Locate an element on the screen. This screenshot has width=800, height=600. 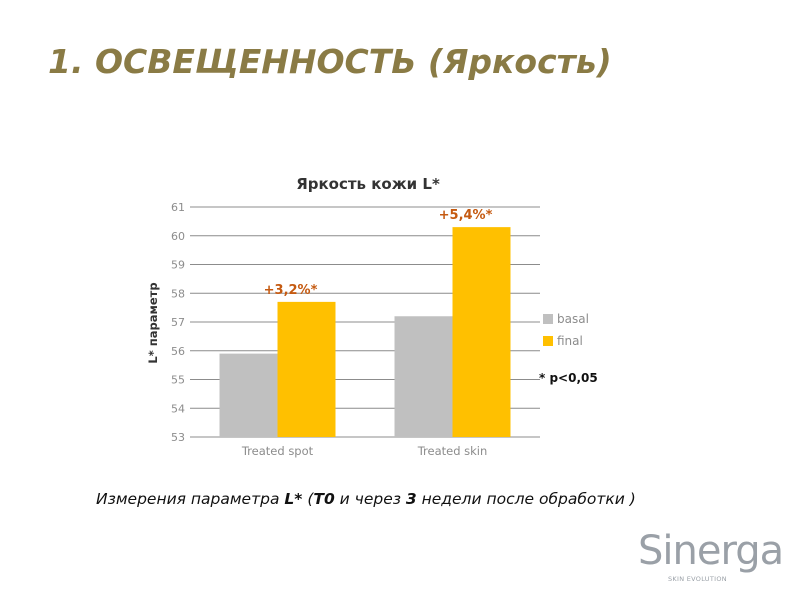
caption-bold-param: L* is located at coordinates (293, 499).